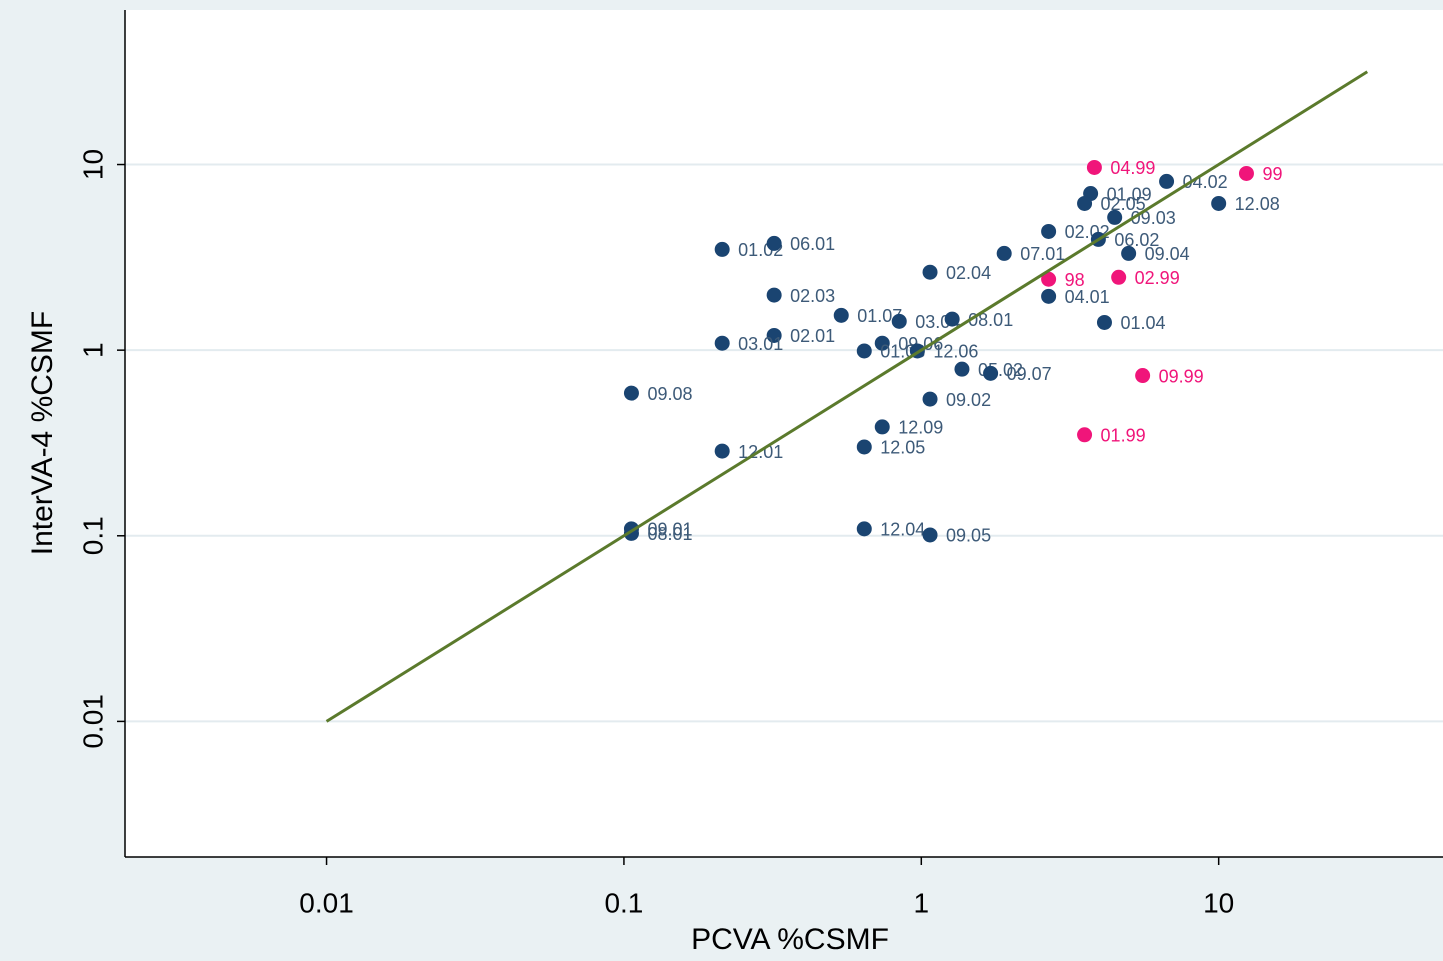  What do you see at coordinates (812, 244) in the screenshot?
I see `point-label: 06.01` at bounding box center [812, 244].